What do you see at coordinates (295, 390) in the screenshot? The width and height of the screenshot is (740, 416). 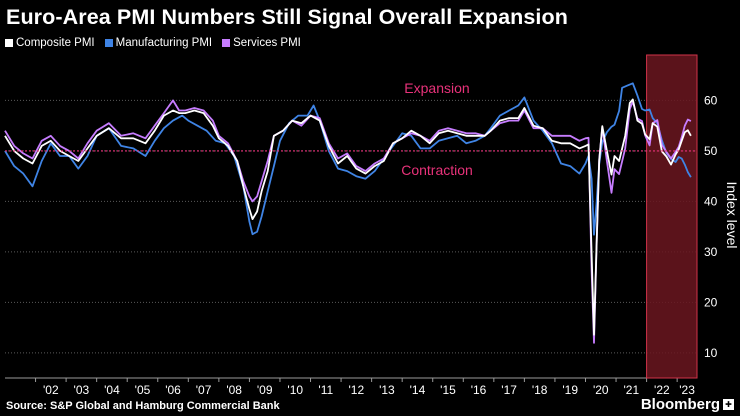 I see `x-tick-label-2010: '10` at bounding box center [295, 390].